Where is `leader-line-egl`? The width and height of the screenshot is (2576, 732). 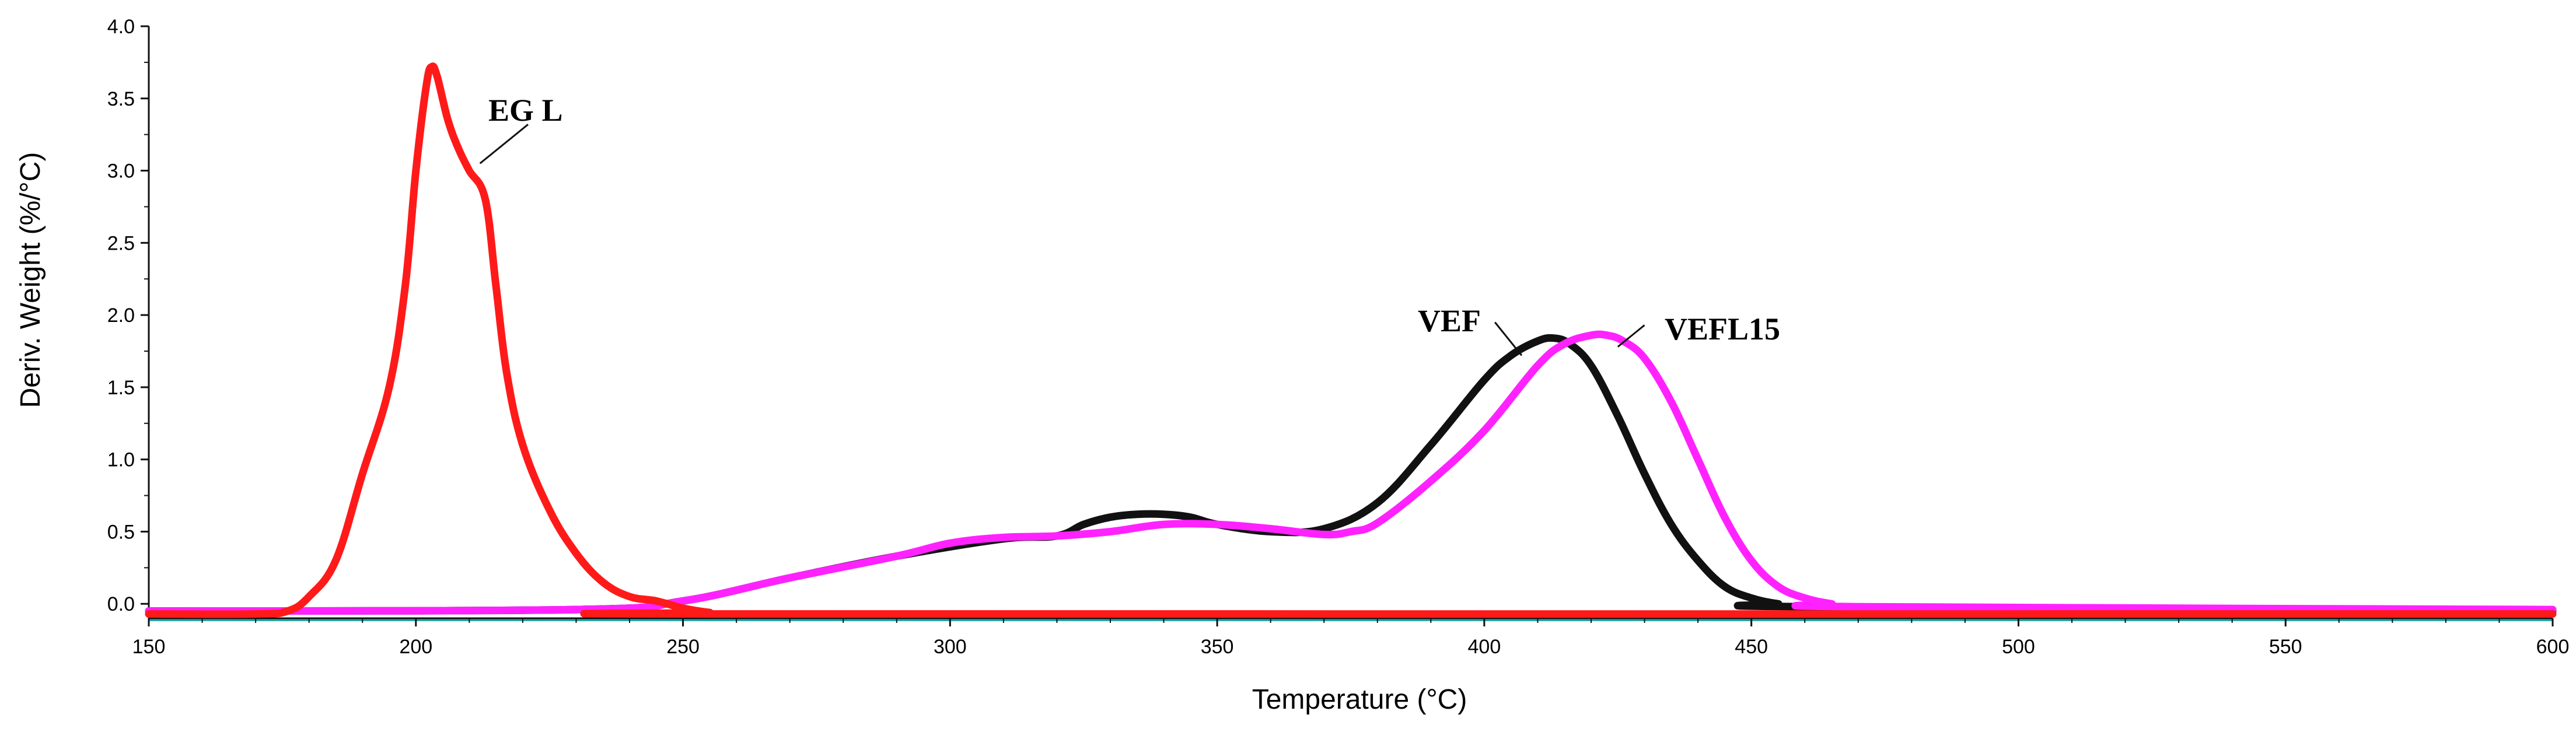
leader-line-egl is located at coordinates (504, 144).